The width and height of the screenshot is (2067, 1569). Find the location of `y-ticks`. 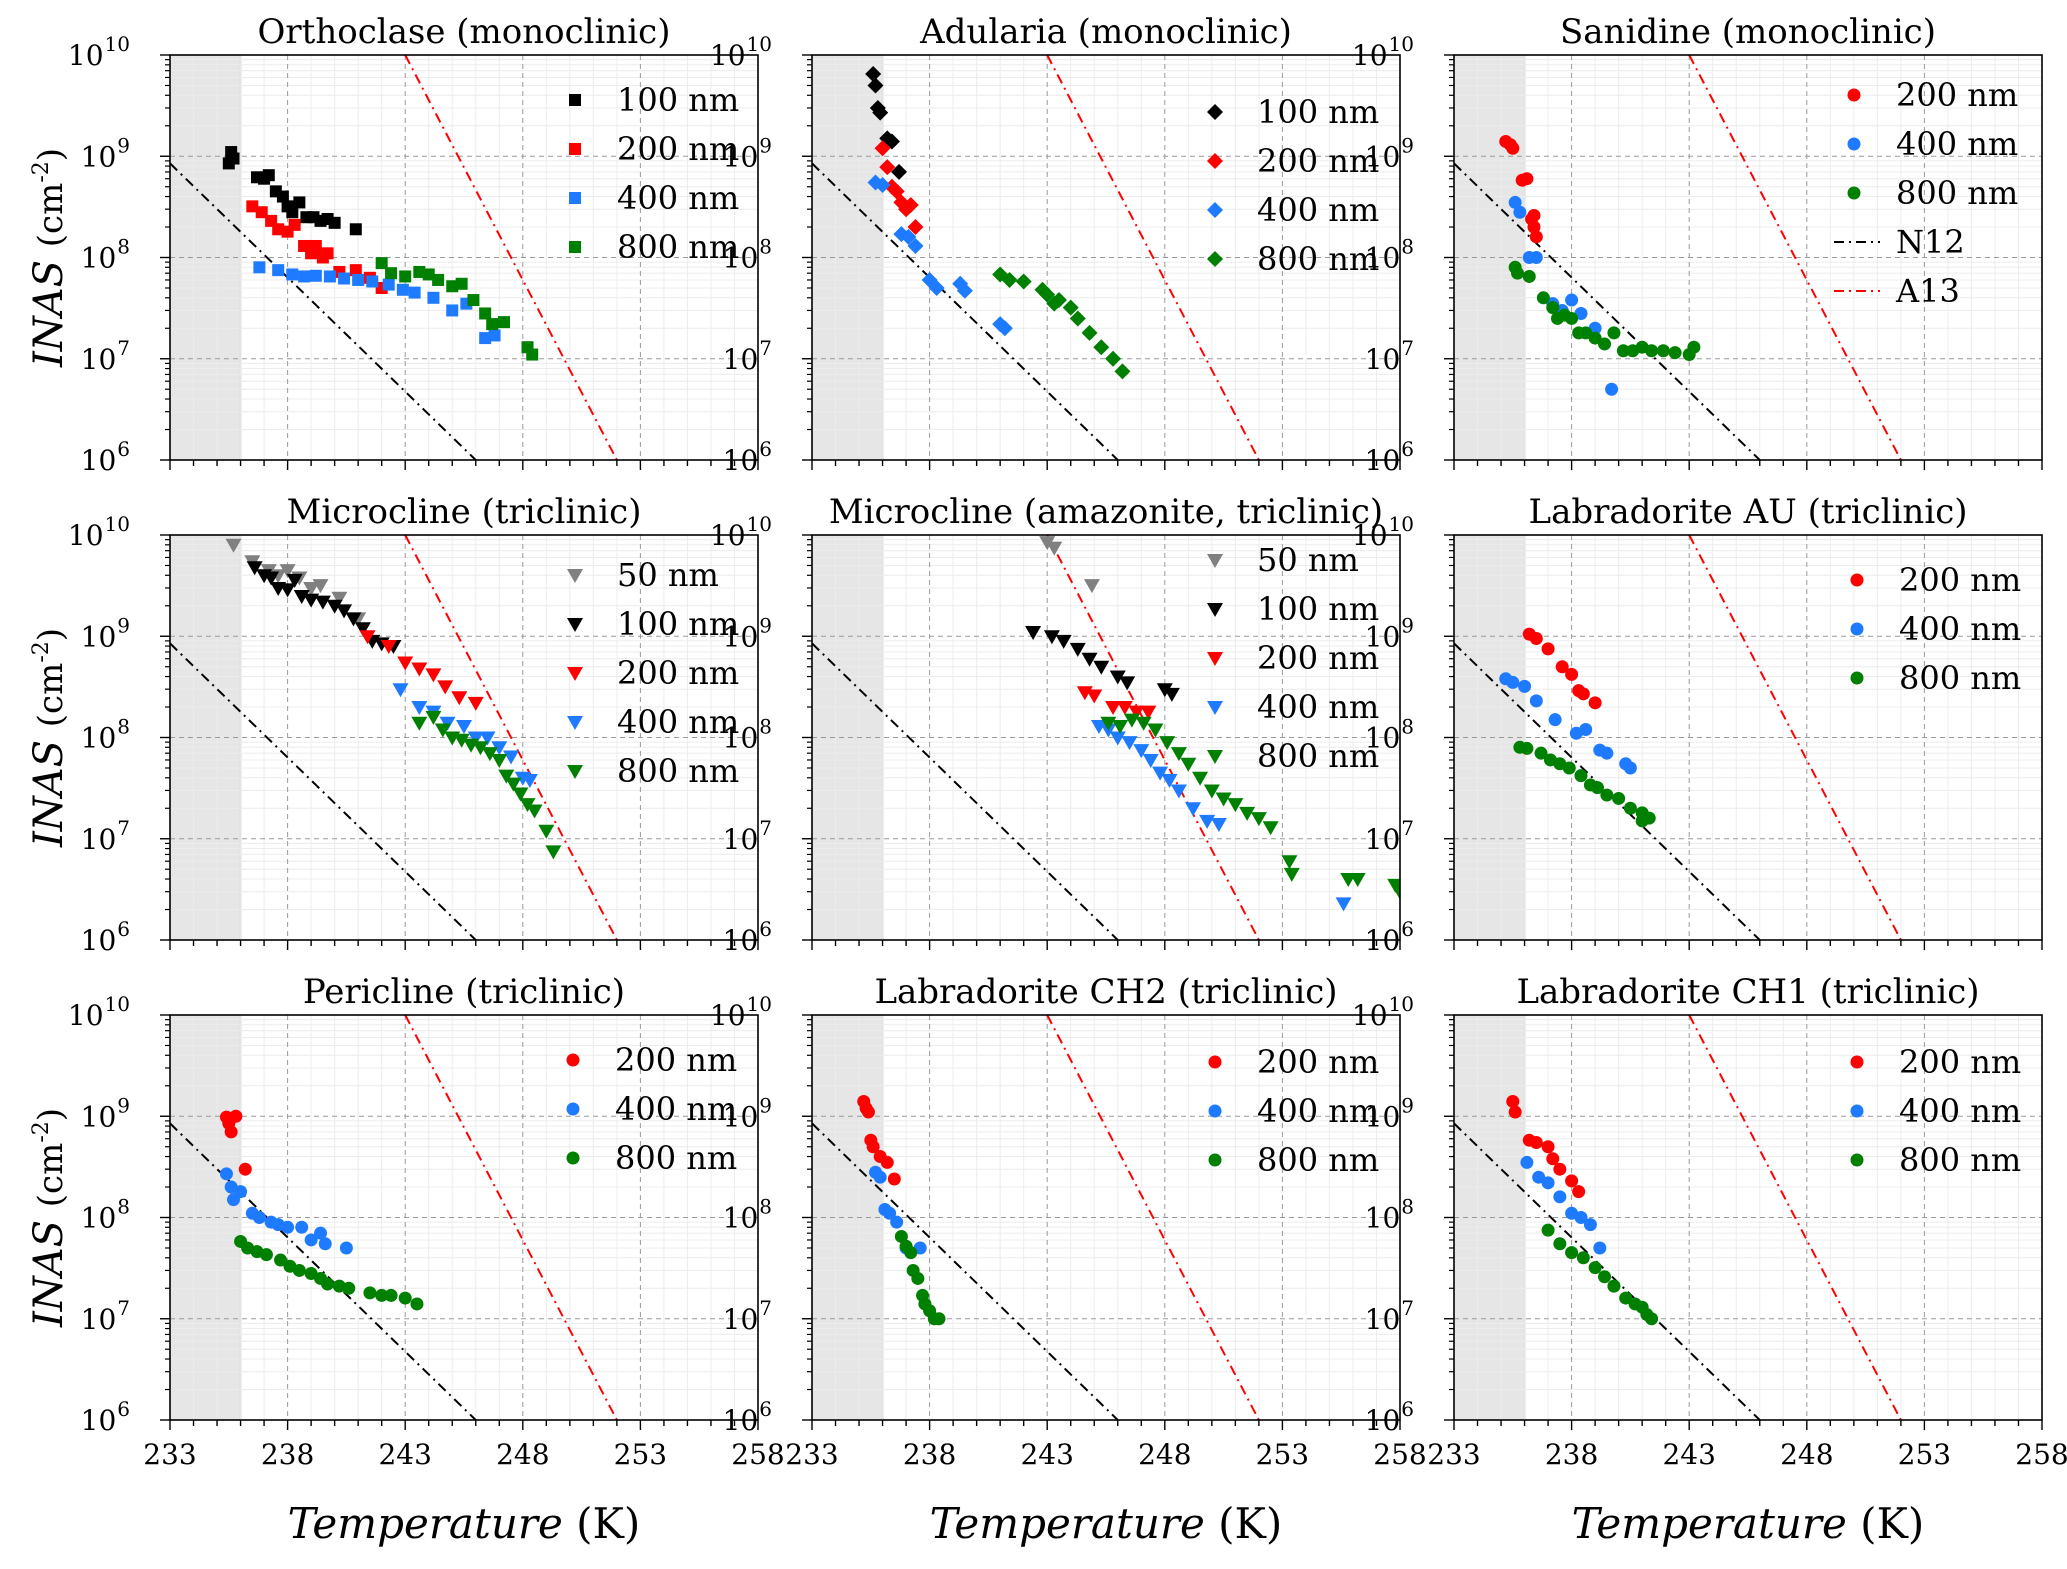

y-ticks is located at coordinates (807, 257).